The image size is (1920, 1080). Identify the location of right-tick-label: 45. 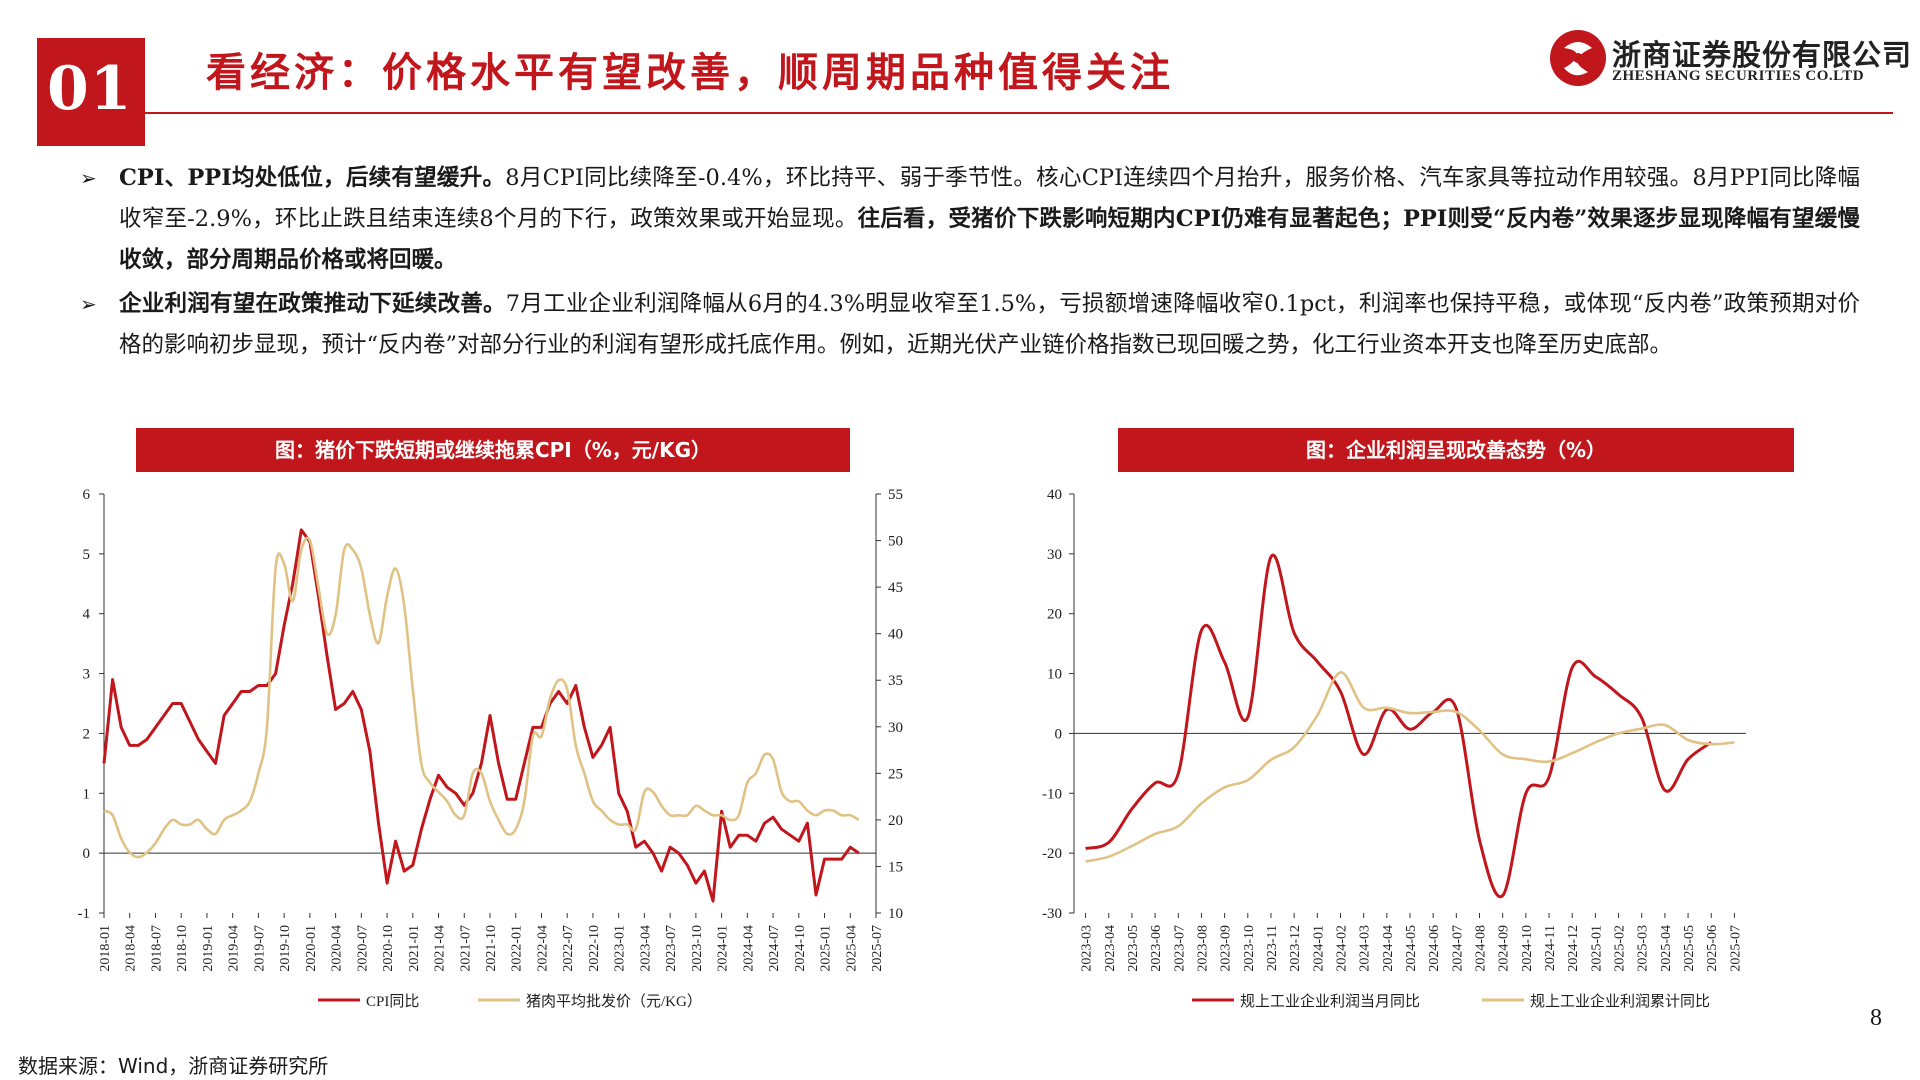
(895, 588).